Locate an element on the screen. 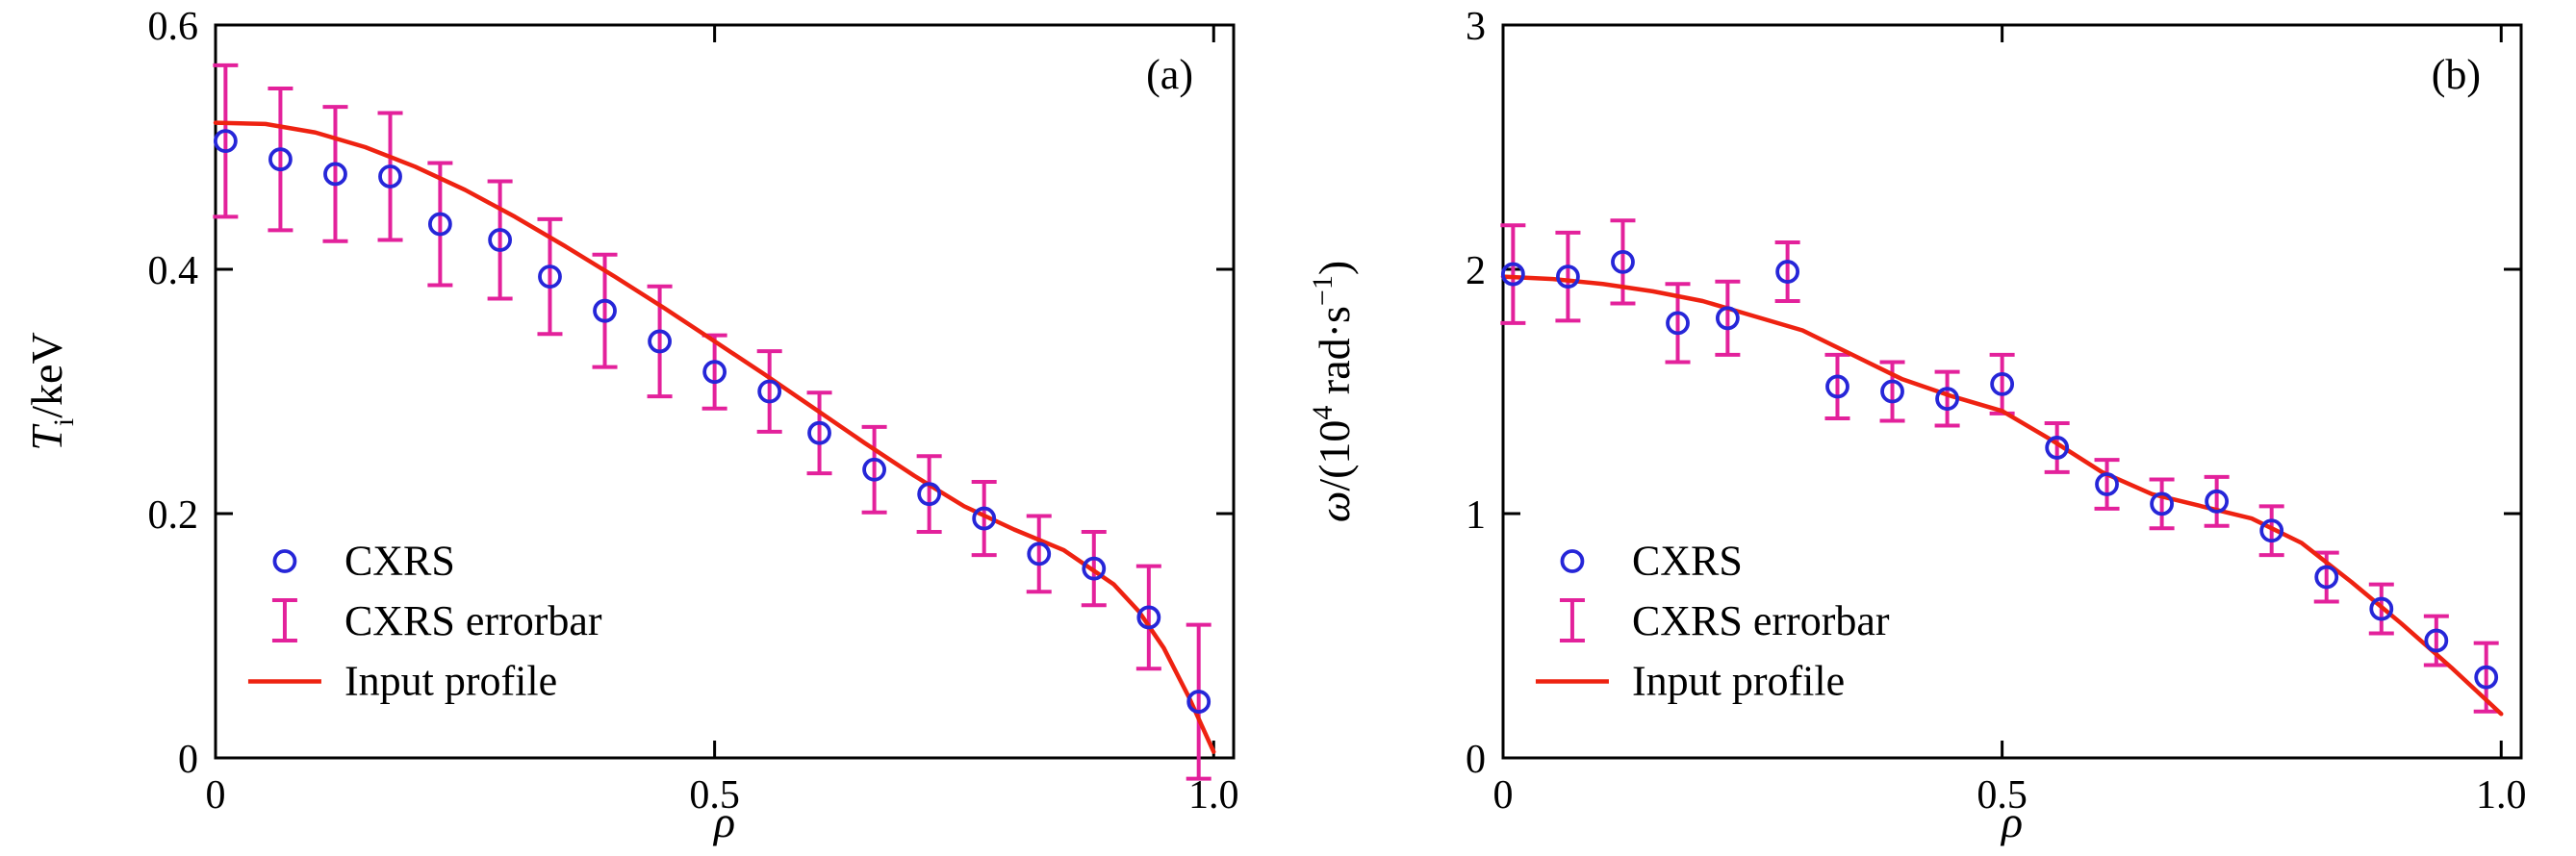 The image size is (2576, 856). panel-label: (b) is located at coordinates (2456, 74).